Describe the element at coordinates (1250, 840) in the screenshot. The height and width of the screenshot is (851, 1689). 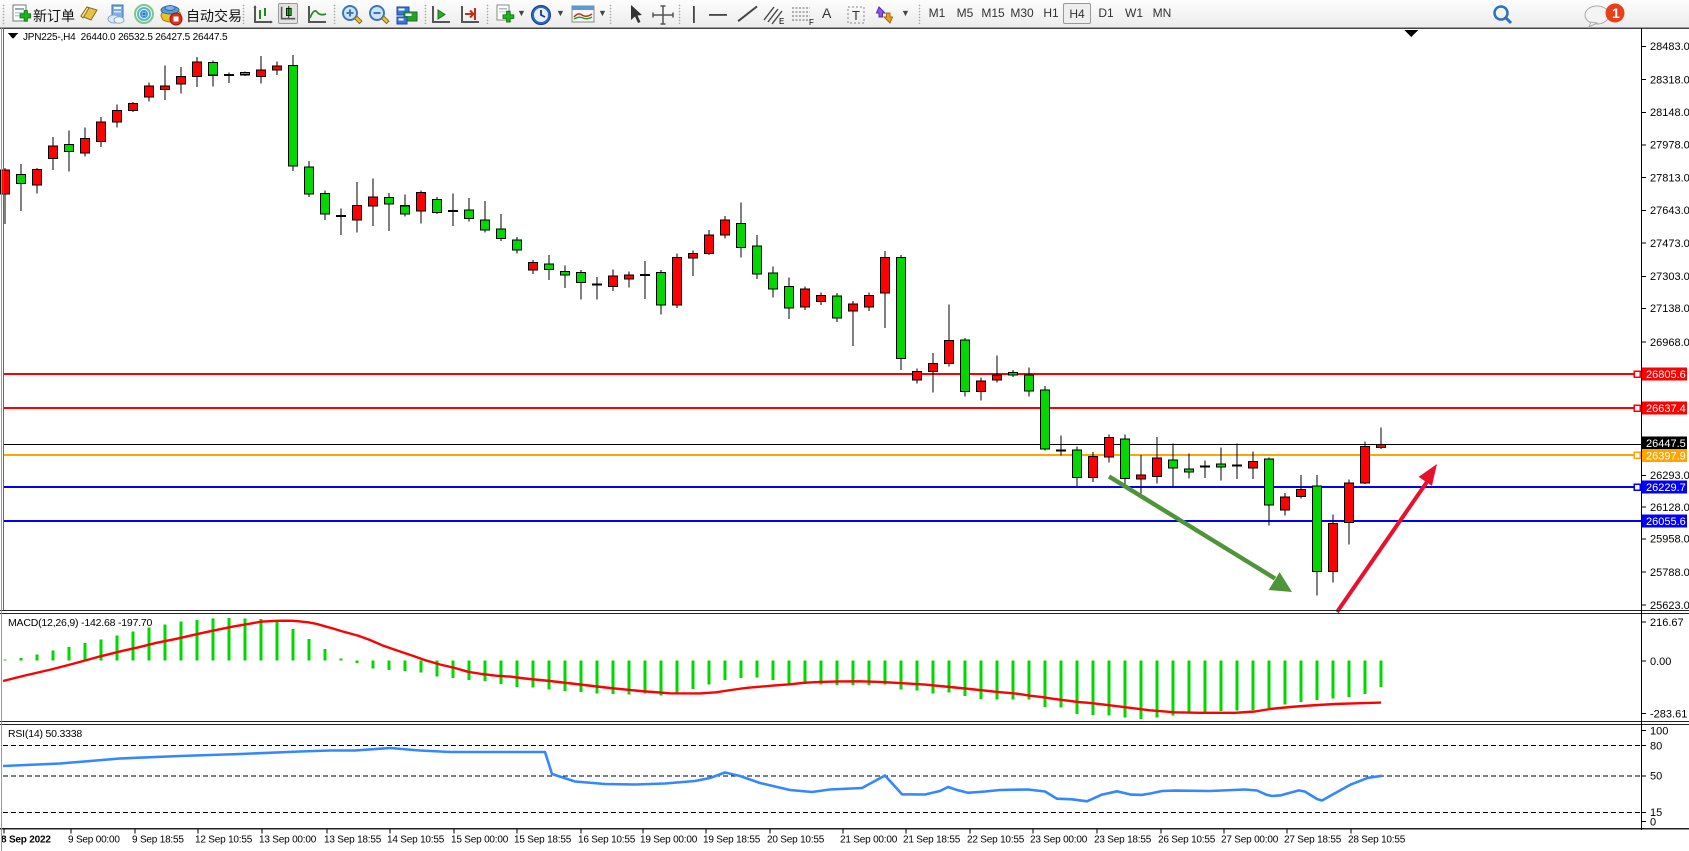
I see `svg-text: 27 Sep 00:00` at that location.